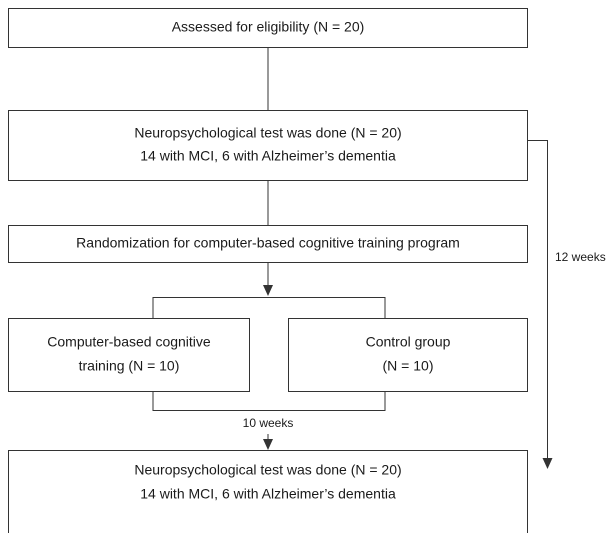 Image resolution: width=612 pixels, height=533 pixels. I want to click on box-text: Control group, so click(408, 342).